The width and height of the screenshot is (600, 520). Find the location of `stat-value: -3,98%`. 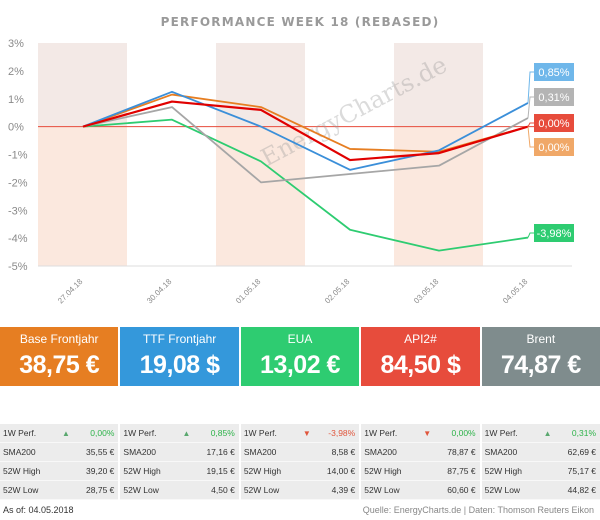

stat-value: -3,98% is located at coordinates (342, 433).